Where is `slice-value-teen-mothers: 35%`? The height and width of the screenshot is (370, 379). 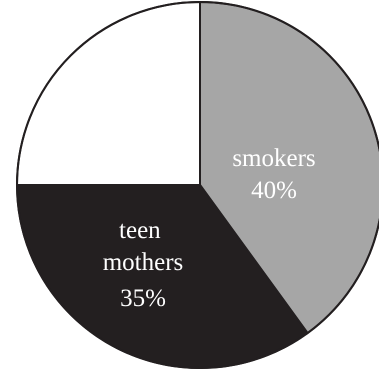 slice-value-teen-mothers: 35% is located at coordinates (143, 298).